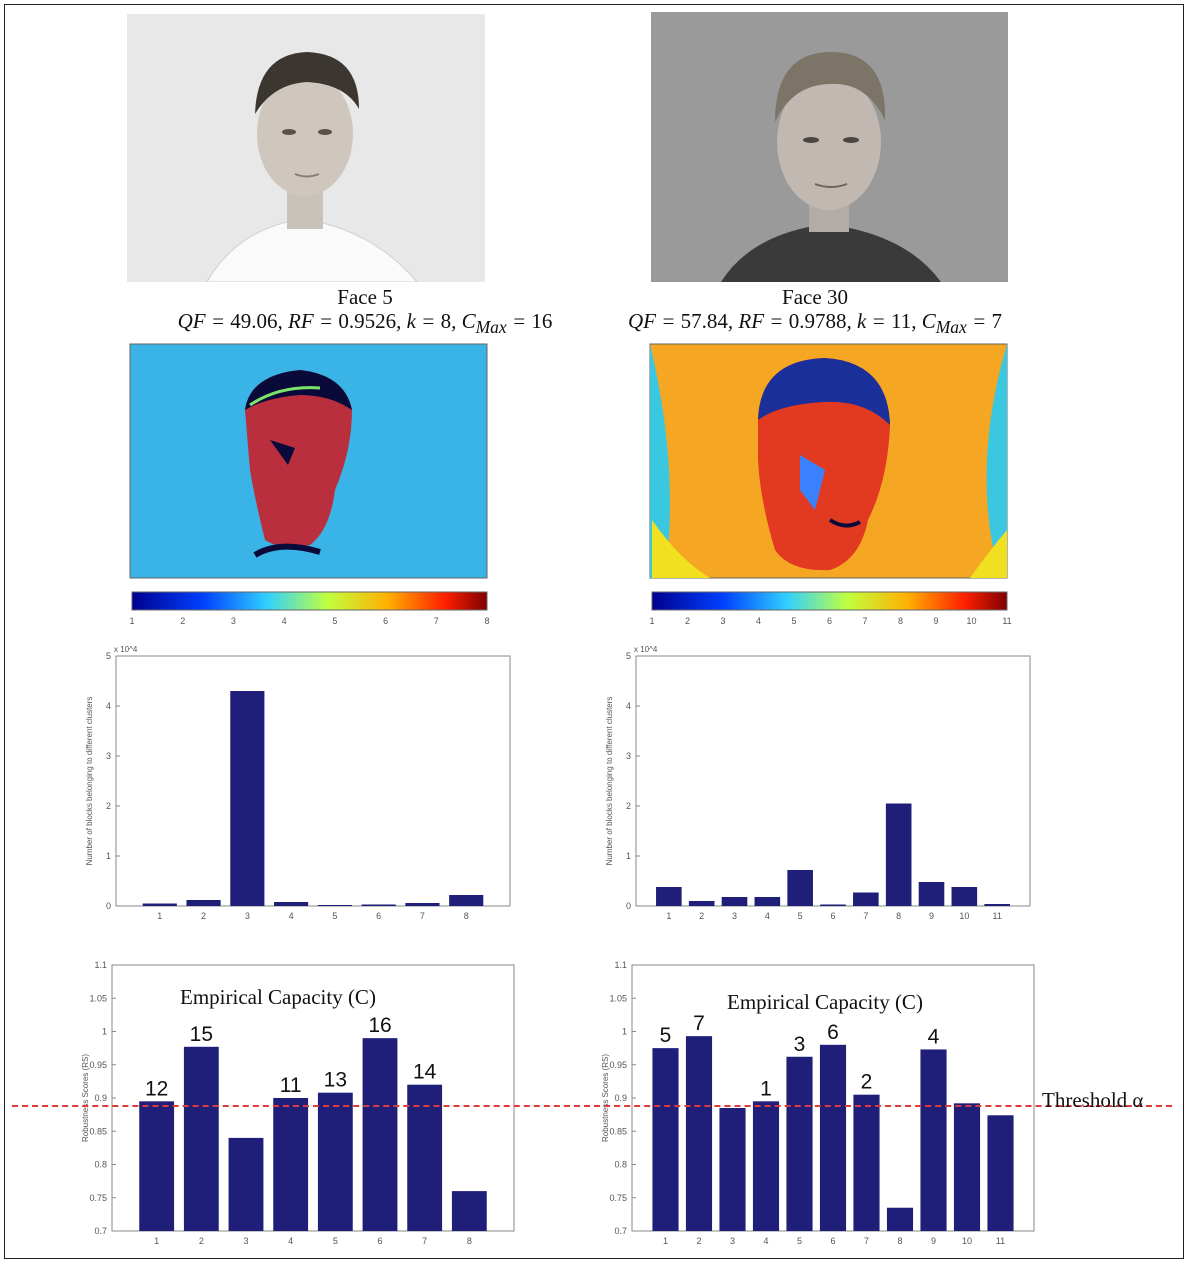 Image resolution: width=1189 pixels, height=1264 pixels. What do you see at coordinates (628, 656) in the screenshot?
I see `y-tick-label: 5` at bounding box center [628, 656].